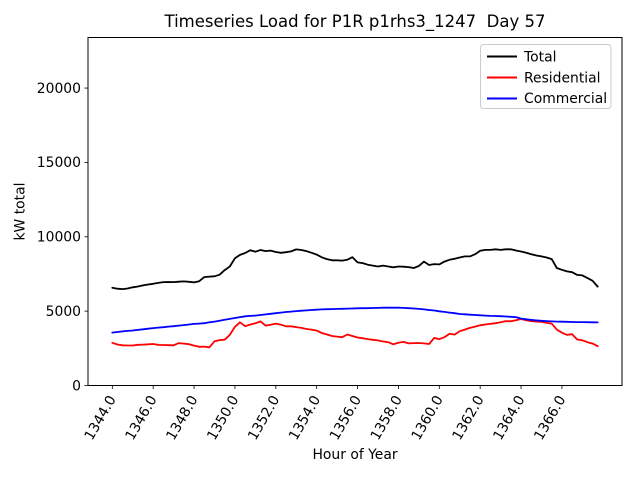  I want to click on y-tick-label: 0, so click(76, 386).